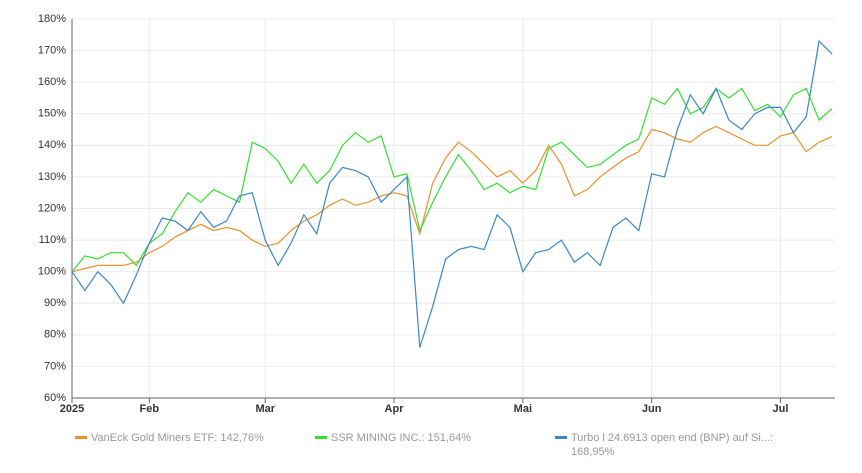  I want to click on legend-item: SSR MINING INC.: 151,64%, so click(427, 438).